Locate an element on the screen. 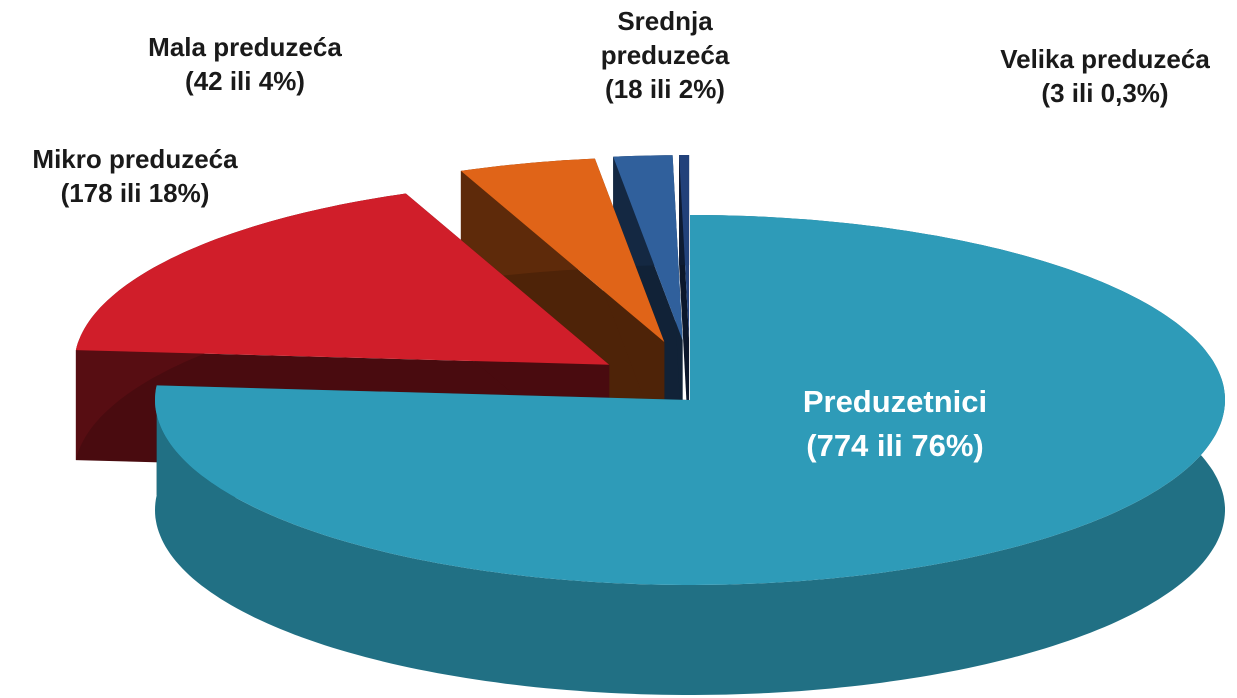  category-label: Srednja preduzeća is located at coordinates (665, 38).